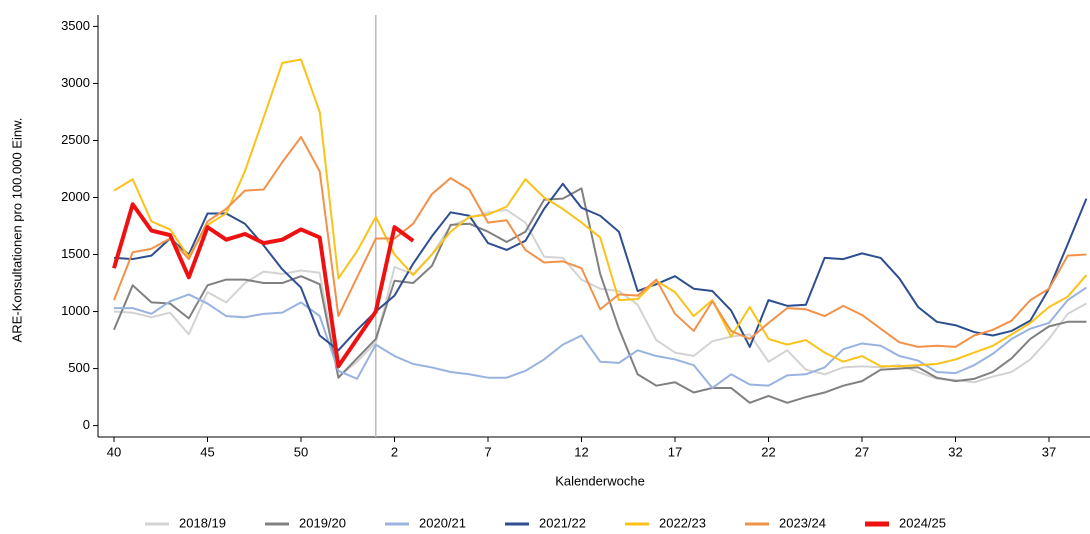 Image resolution: width=1090 pixels, height=534 pixels. What do you see at coordinates (600, 480) in the screenshot?
I see `x-axis-title: Kalenderwoche` at bounding box center [600, 480].